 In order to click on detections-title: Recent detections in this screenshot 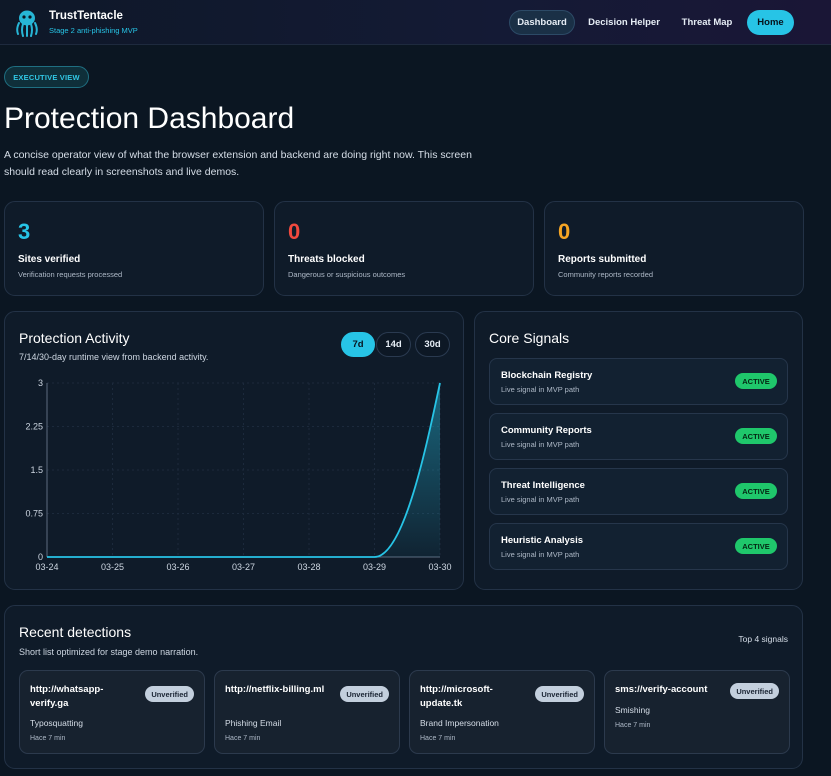, I will do `click(75, 632)`.